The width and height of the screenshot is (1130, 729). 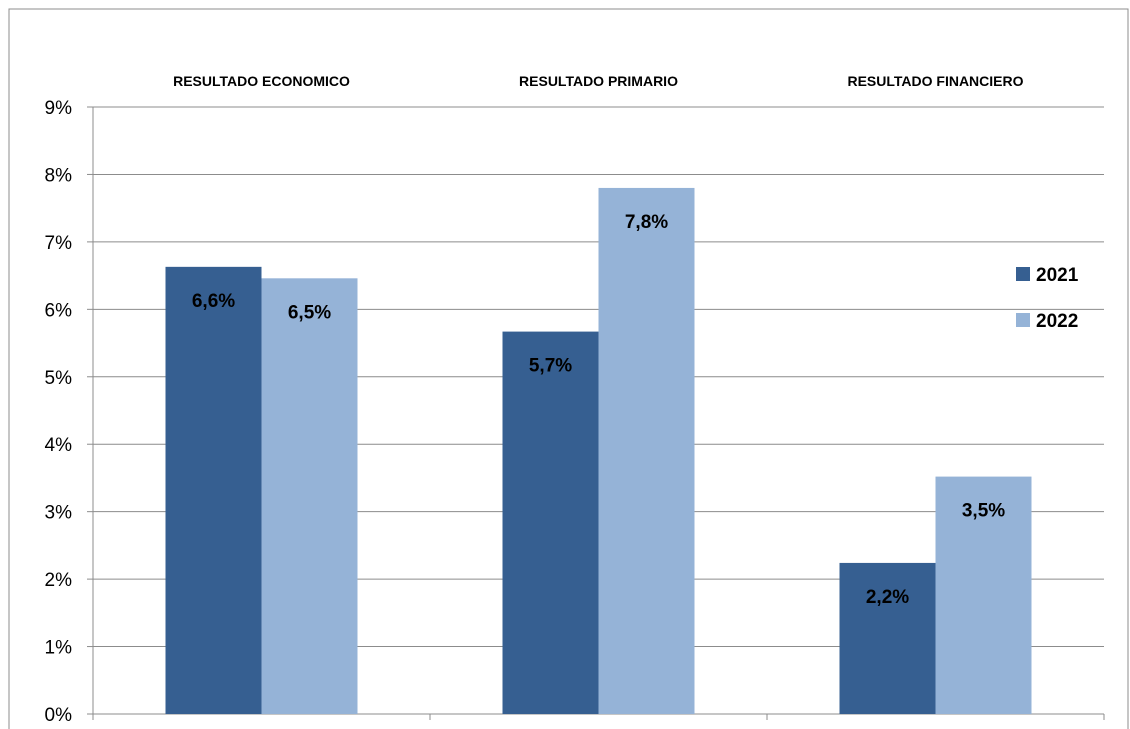 What do you see at coordinates (59, 310) in the screenshot?
I see `y-tick-label: 6%` at bounding box center [59, 310].